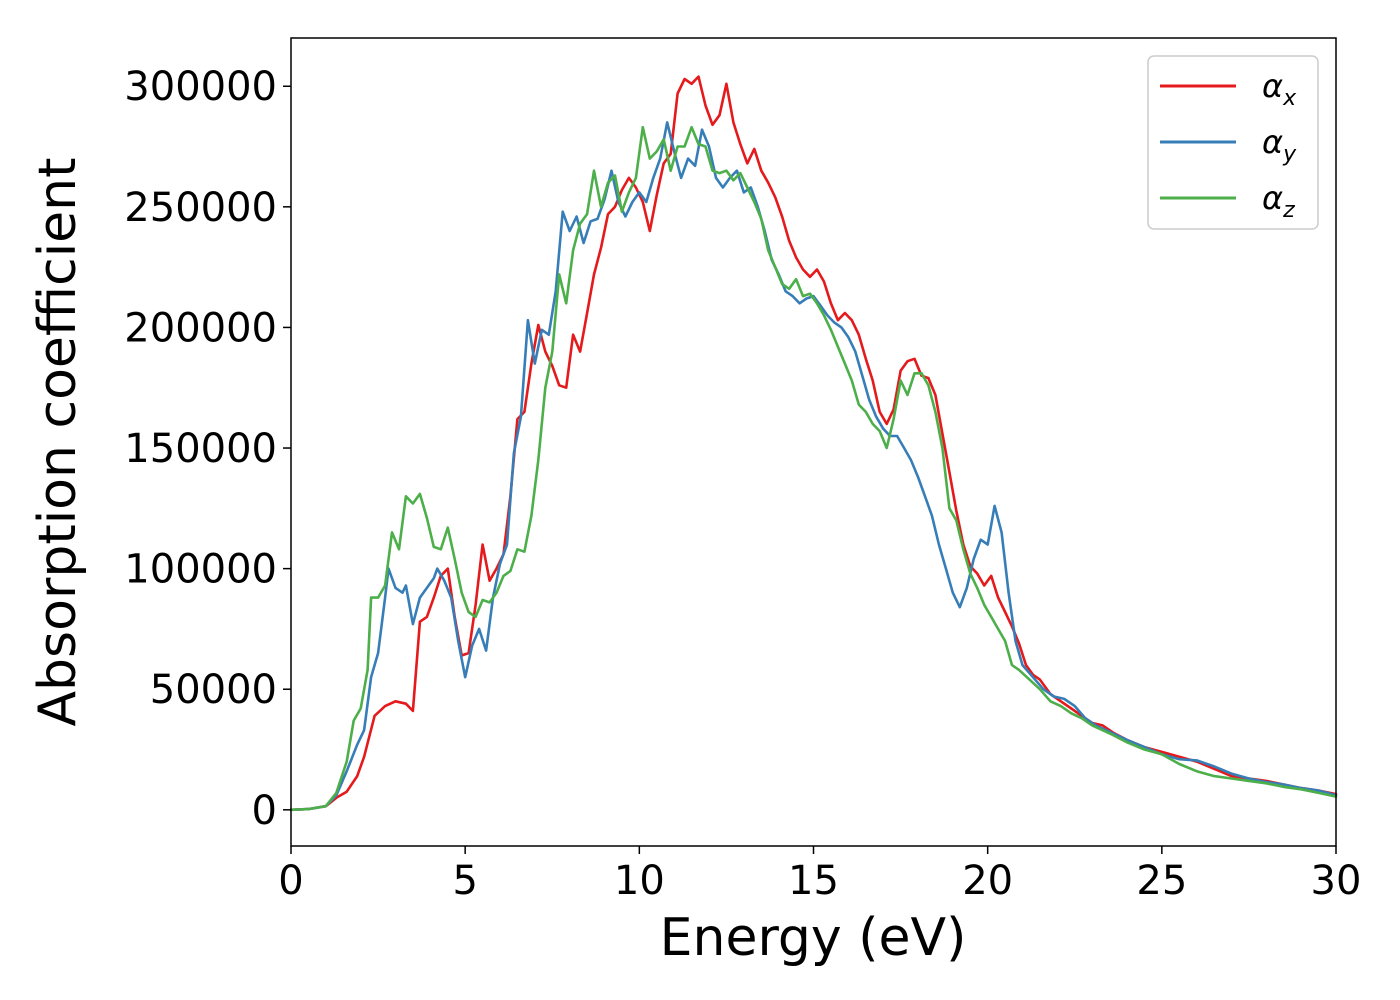 The image size is (1400, 1000). I want to click on legend-label-alpha-y: αy, so click(1279, 145).